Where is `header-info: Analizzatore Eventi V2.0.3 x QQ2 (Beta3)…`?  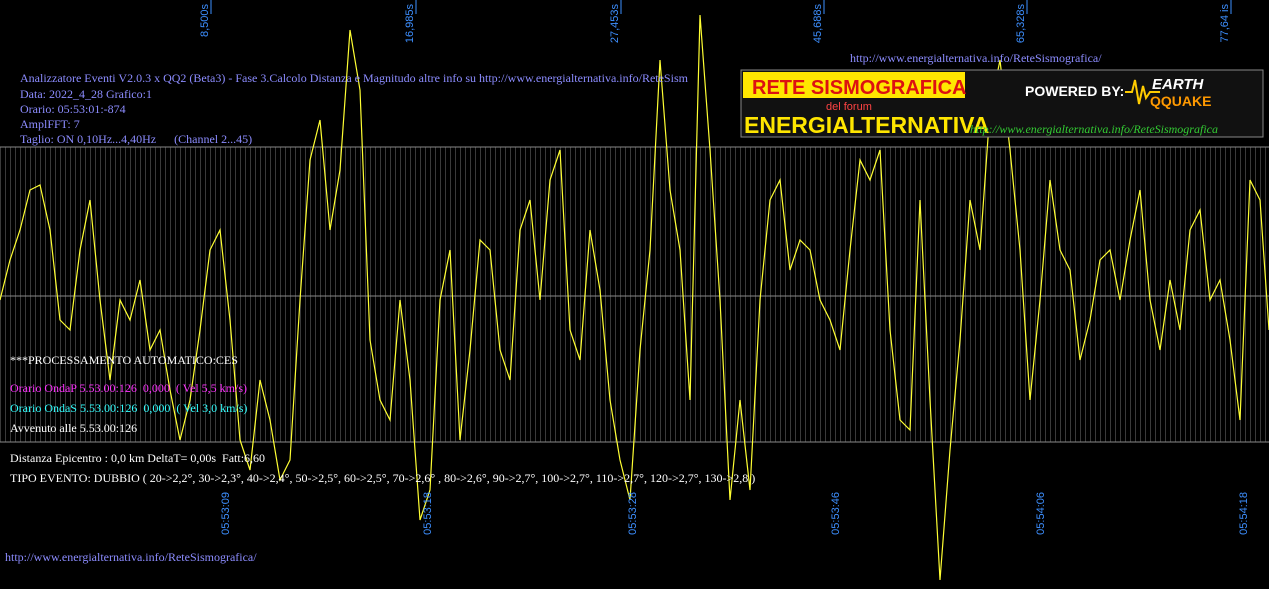
header-info: Analizzatore Eventi V2.0.3 x QQ2 (Beta3)… is located at coordinates (354, 108).